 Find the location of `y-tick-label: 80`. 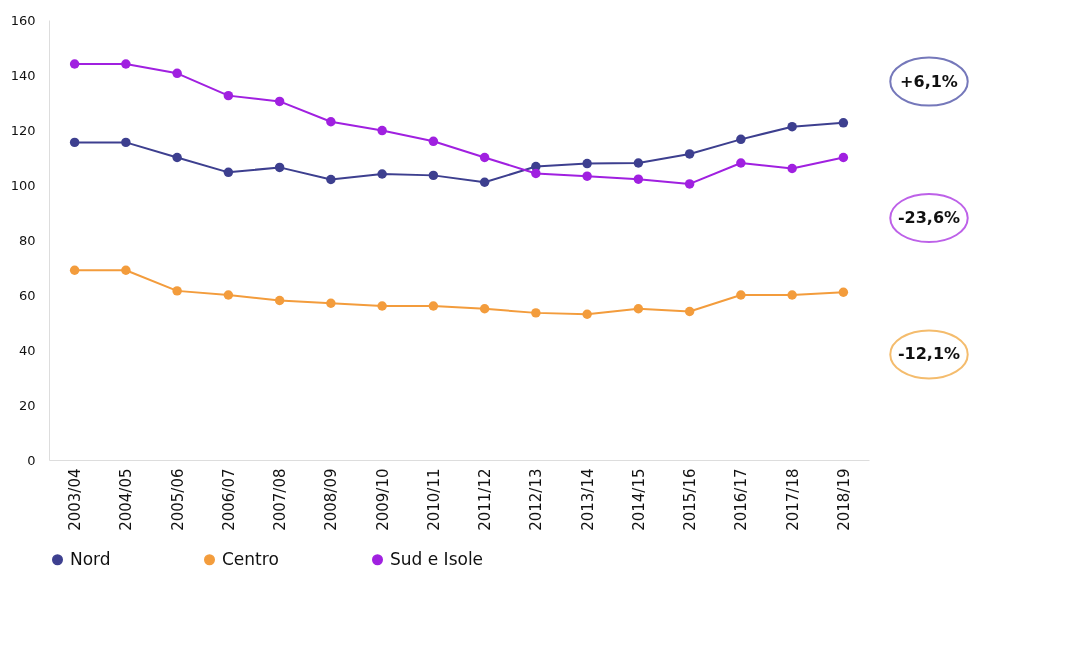

y-tick-label: 80 is located at coordinates (27, 240).